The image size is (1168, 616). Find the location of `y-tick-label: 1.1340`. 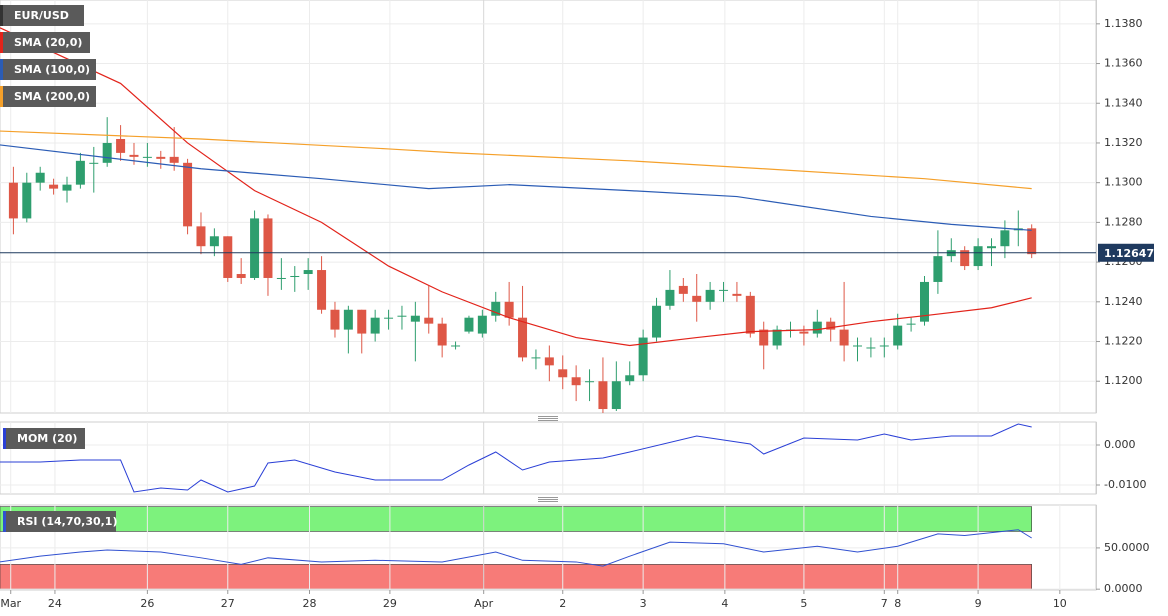

y-tick-label: 1.1340 is located at coordinates (1123, 102).